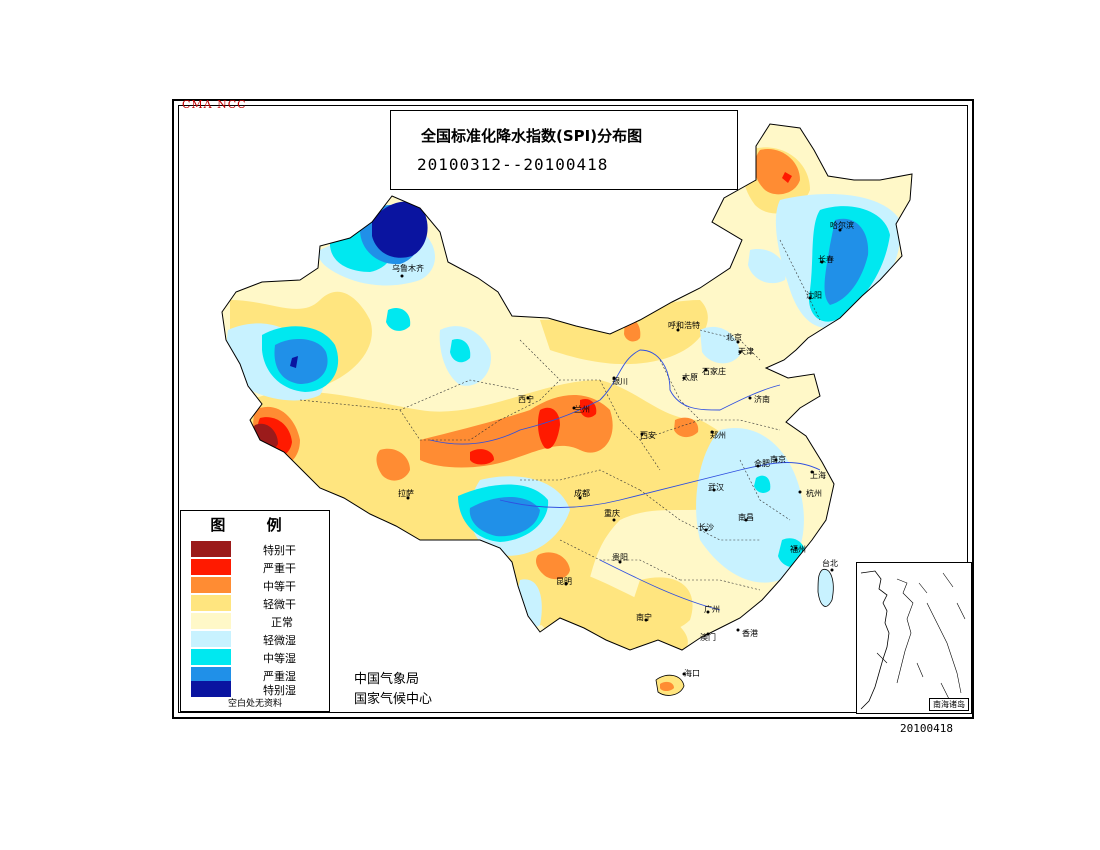  I want to click on city-shanghai: 上海, so click(818, 475).